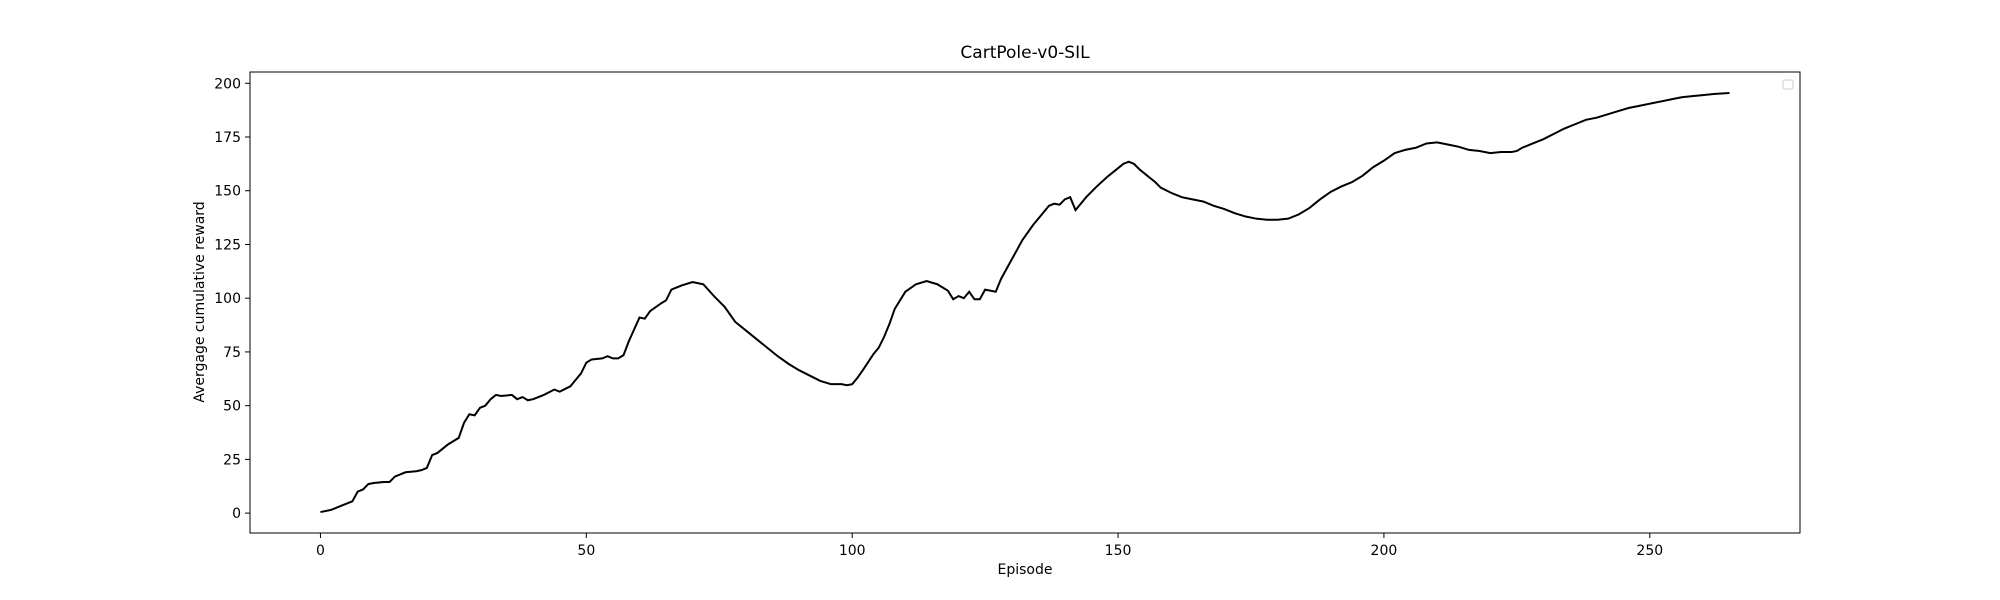 The height and width of the screenshot is (600, 2000). What do you see at coordinates (227, 245) in the screenshot?
I see `y-tick-label: 125` at bounding box center [227, 245].